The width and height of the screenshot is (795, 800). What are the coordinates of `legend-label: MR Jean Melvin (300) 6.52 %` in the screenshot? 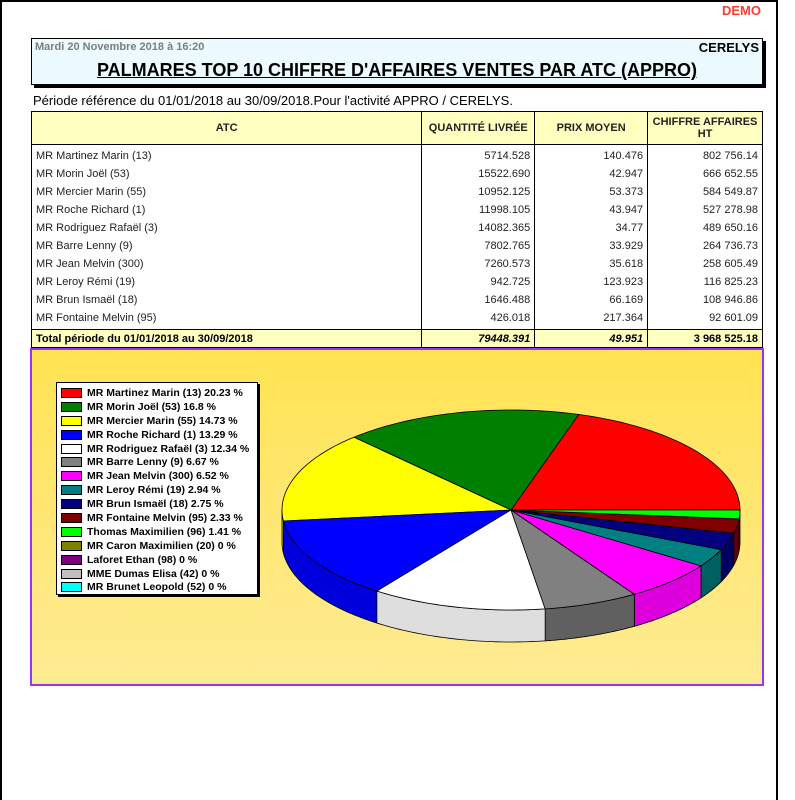 It's located at (158, 476).